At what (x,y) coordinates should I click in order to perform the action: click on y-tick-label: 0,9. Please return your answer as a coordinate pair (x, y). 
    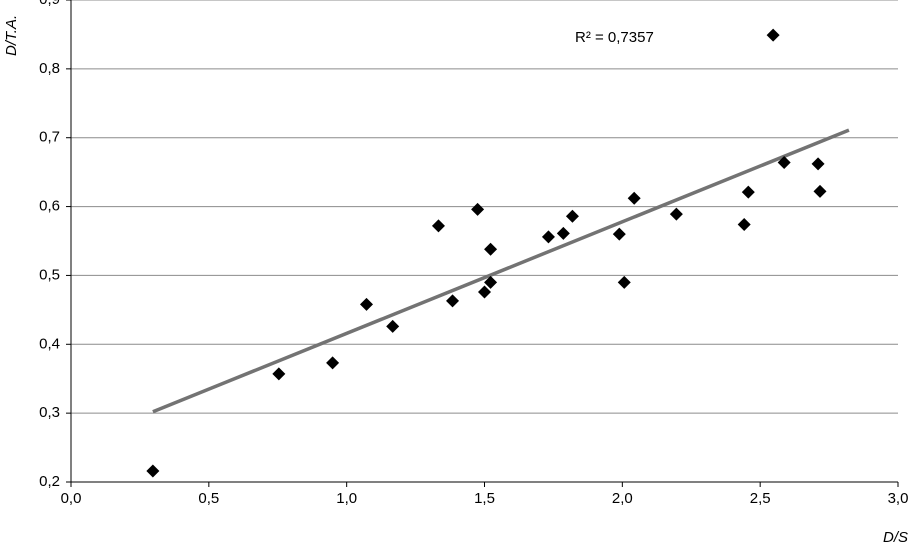
    Looking at the image, I should click on (49, 4).